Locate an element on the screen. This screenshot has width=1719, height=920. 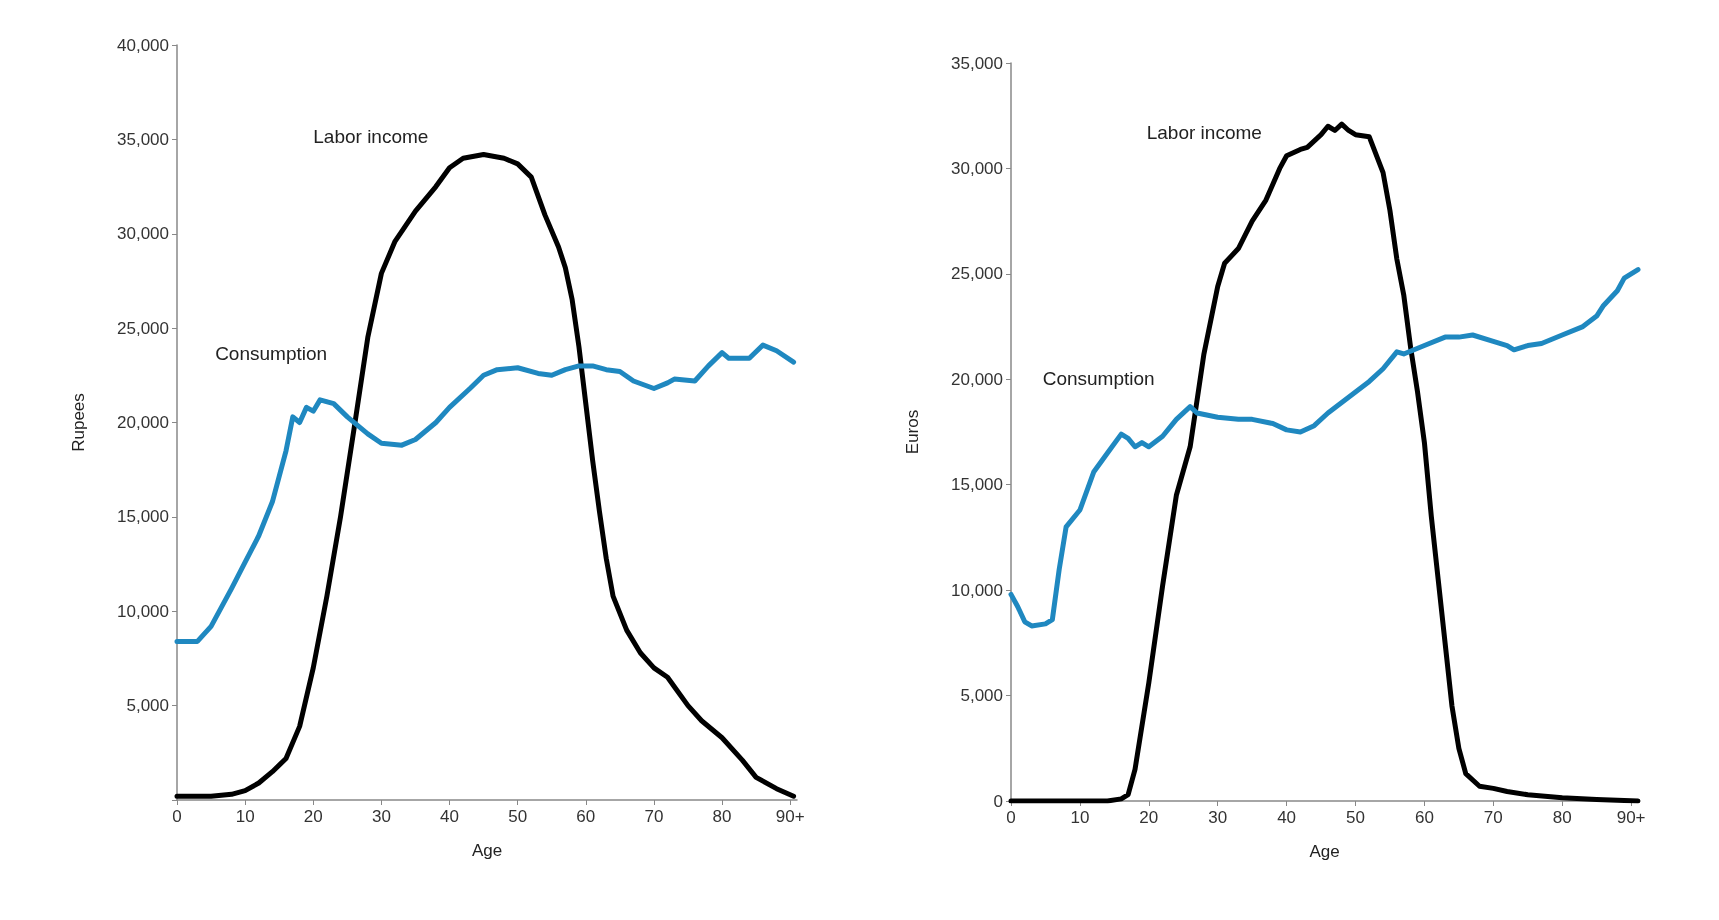
y-tick-label: 0 is located at coordinates (998, 801).